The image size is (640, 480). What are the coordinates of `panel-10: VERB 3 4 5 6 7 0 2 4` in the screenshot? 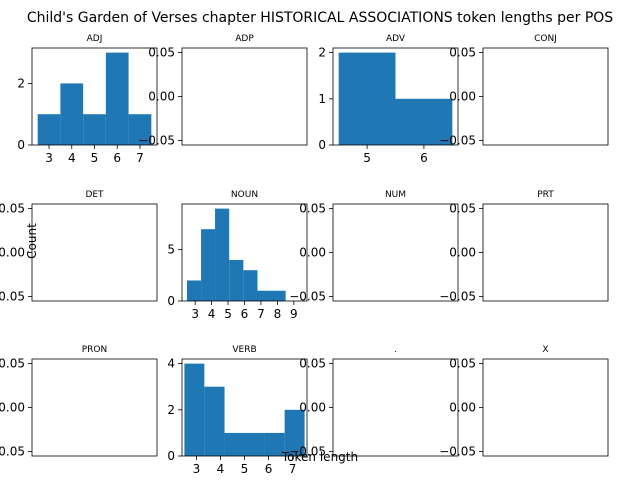 It's located at (237, 410).